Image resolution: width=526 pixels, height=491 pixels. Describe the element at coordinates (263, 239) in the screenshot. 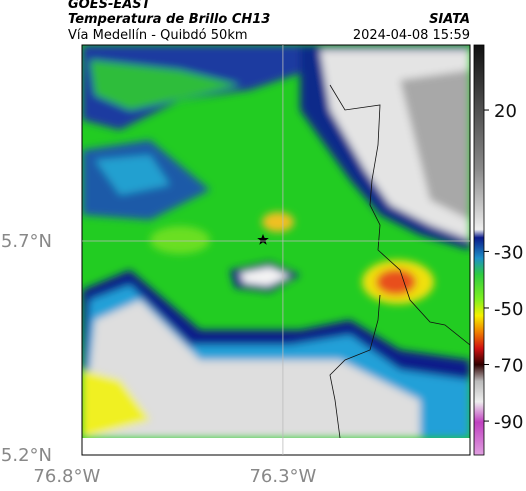

I see `station-marker` at that location.